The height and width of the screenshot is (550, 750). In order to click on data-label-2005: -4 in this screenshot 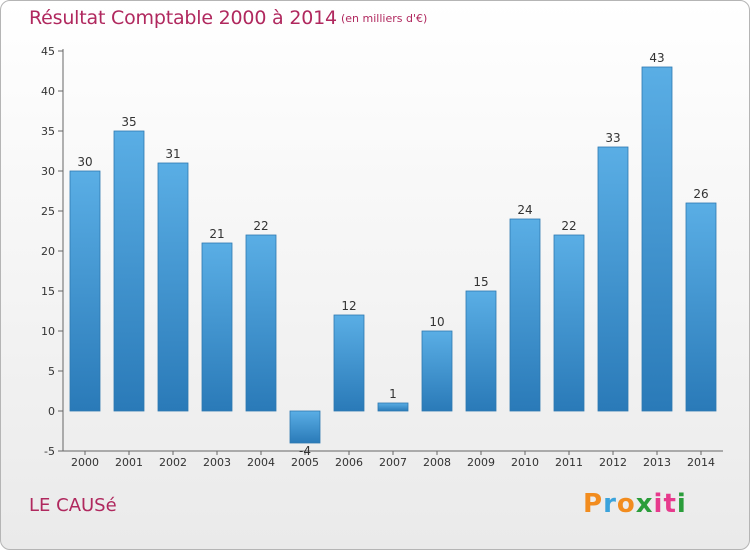, I will do `click(305, 451)`.